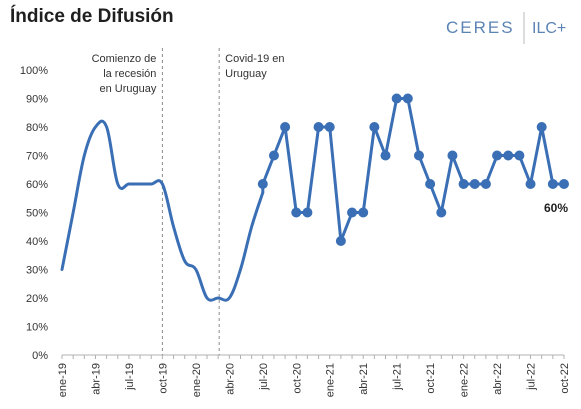 Image resolution: width=581 pixels, height=409 pixels. I want to click on x-tick-label: abr-21, so click(364, 379).